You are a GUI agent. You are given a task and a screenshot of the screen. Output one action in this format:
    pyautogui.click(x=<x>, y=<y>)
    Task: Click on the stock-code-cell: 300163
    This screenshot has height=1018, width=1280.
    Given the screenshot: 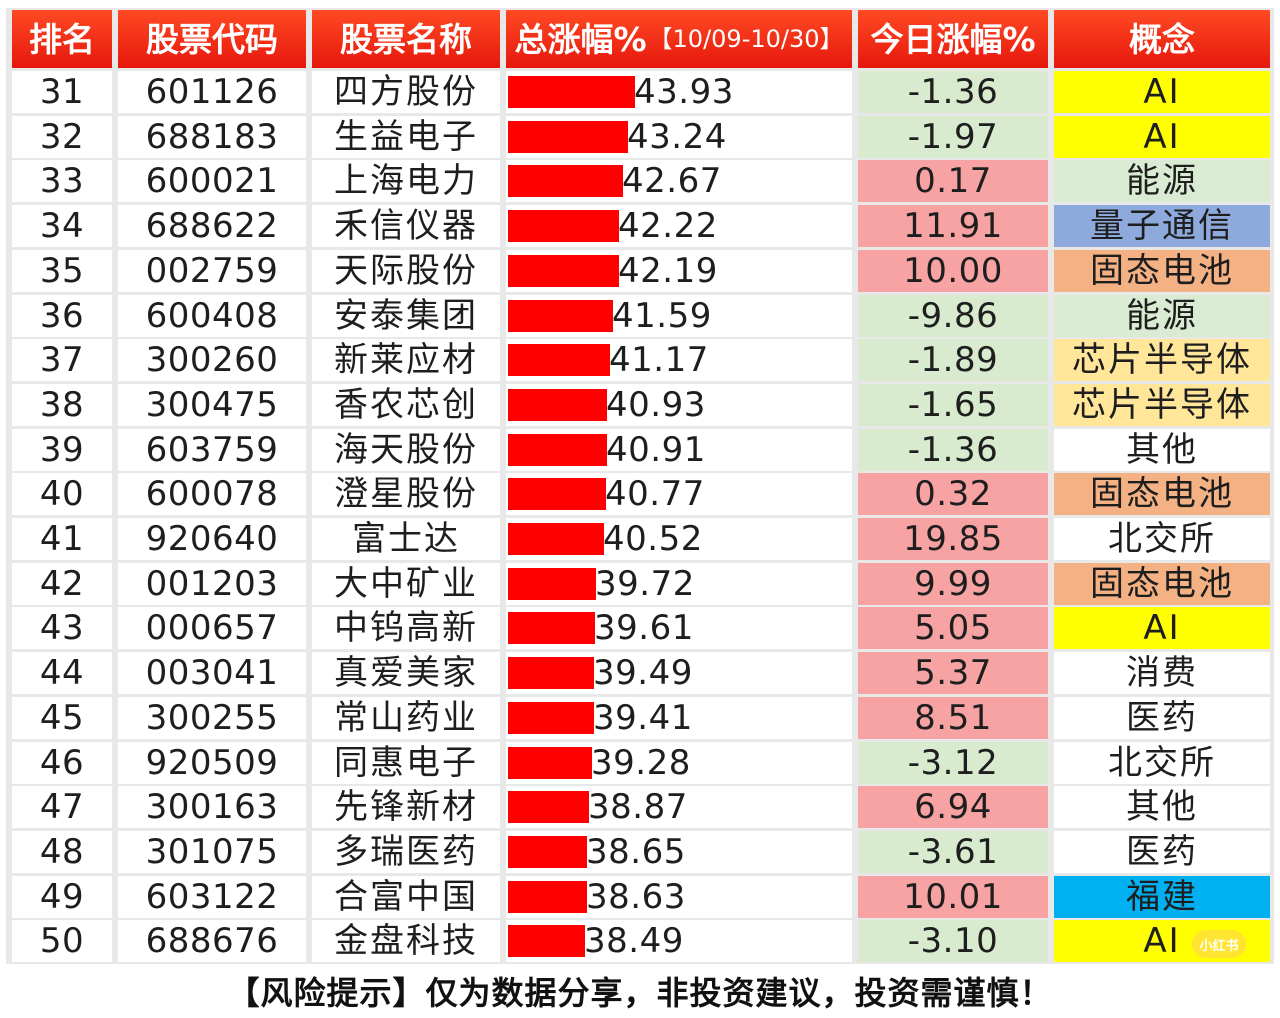 What is the action you would take?
    pyautogui.click(x=212, y=807)
    